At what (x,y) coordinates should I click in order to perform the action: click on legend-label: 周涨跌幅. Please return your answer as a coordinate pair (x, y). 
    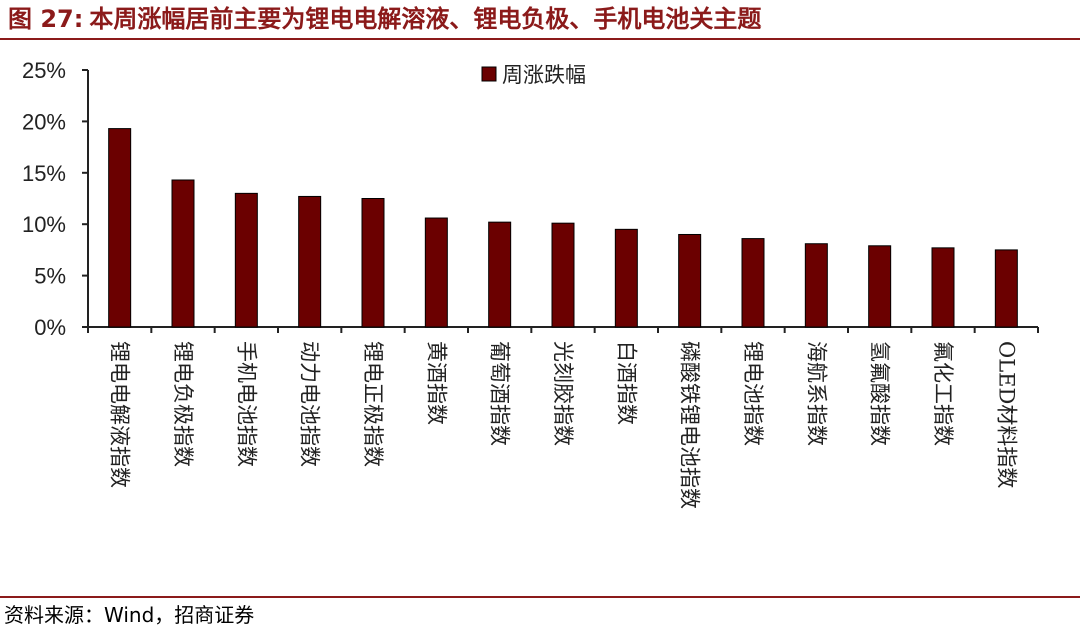
    Looking at the image, I should click on (544, 75).